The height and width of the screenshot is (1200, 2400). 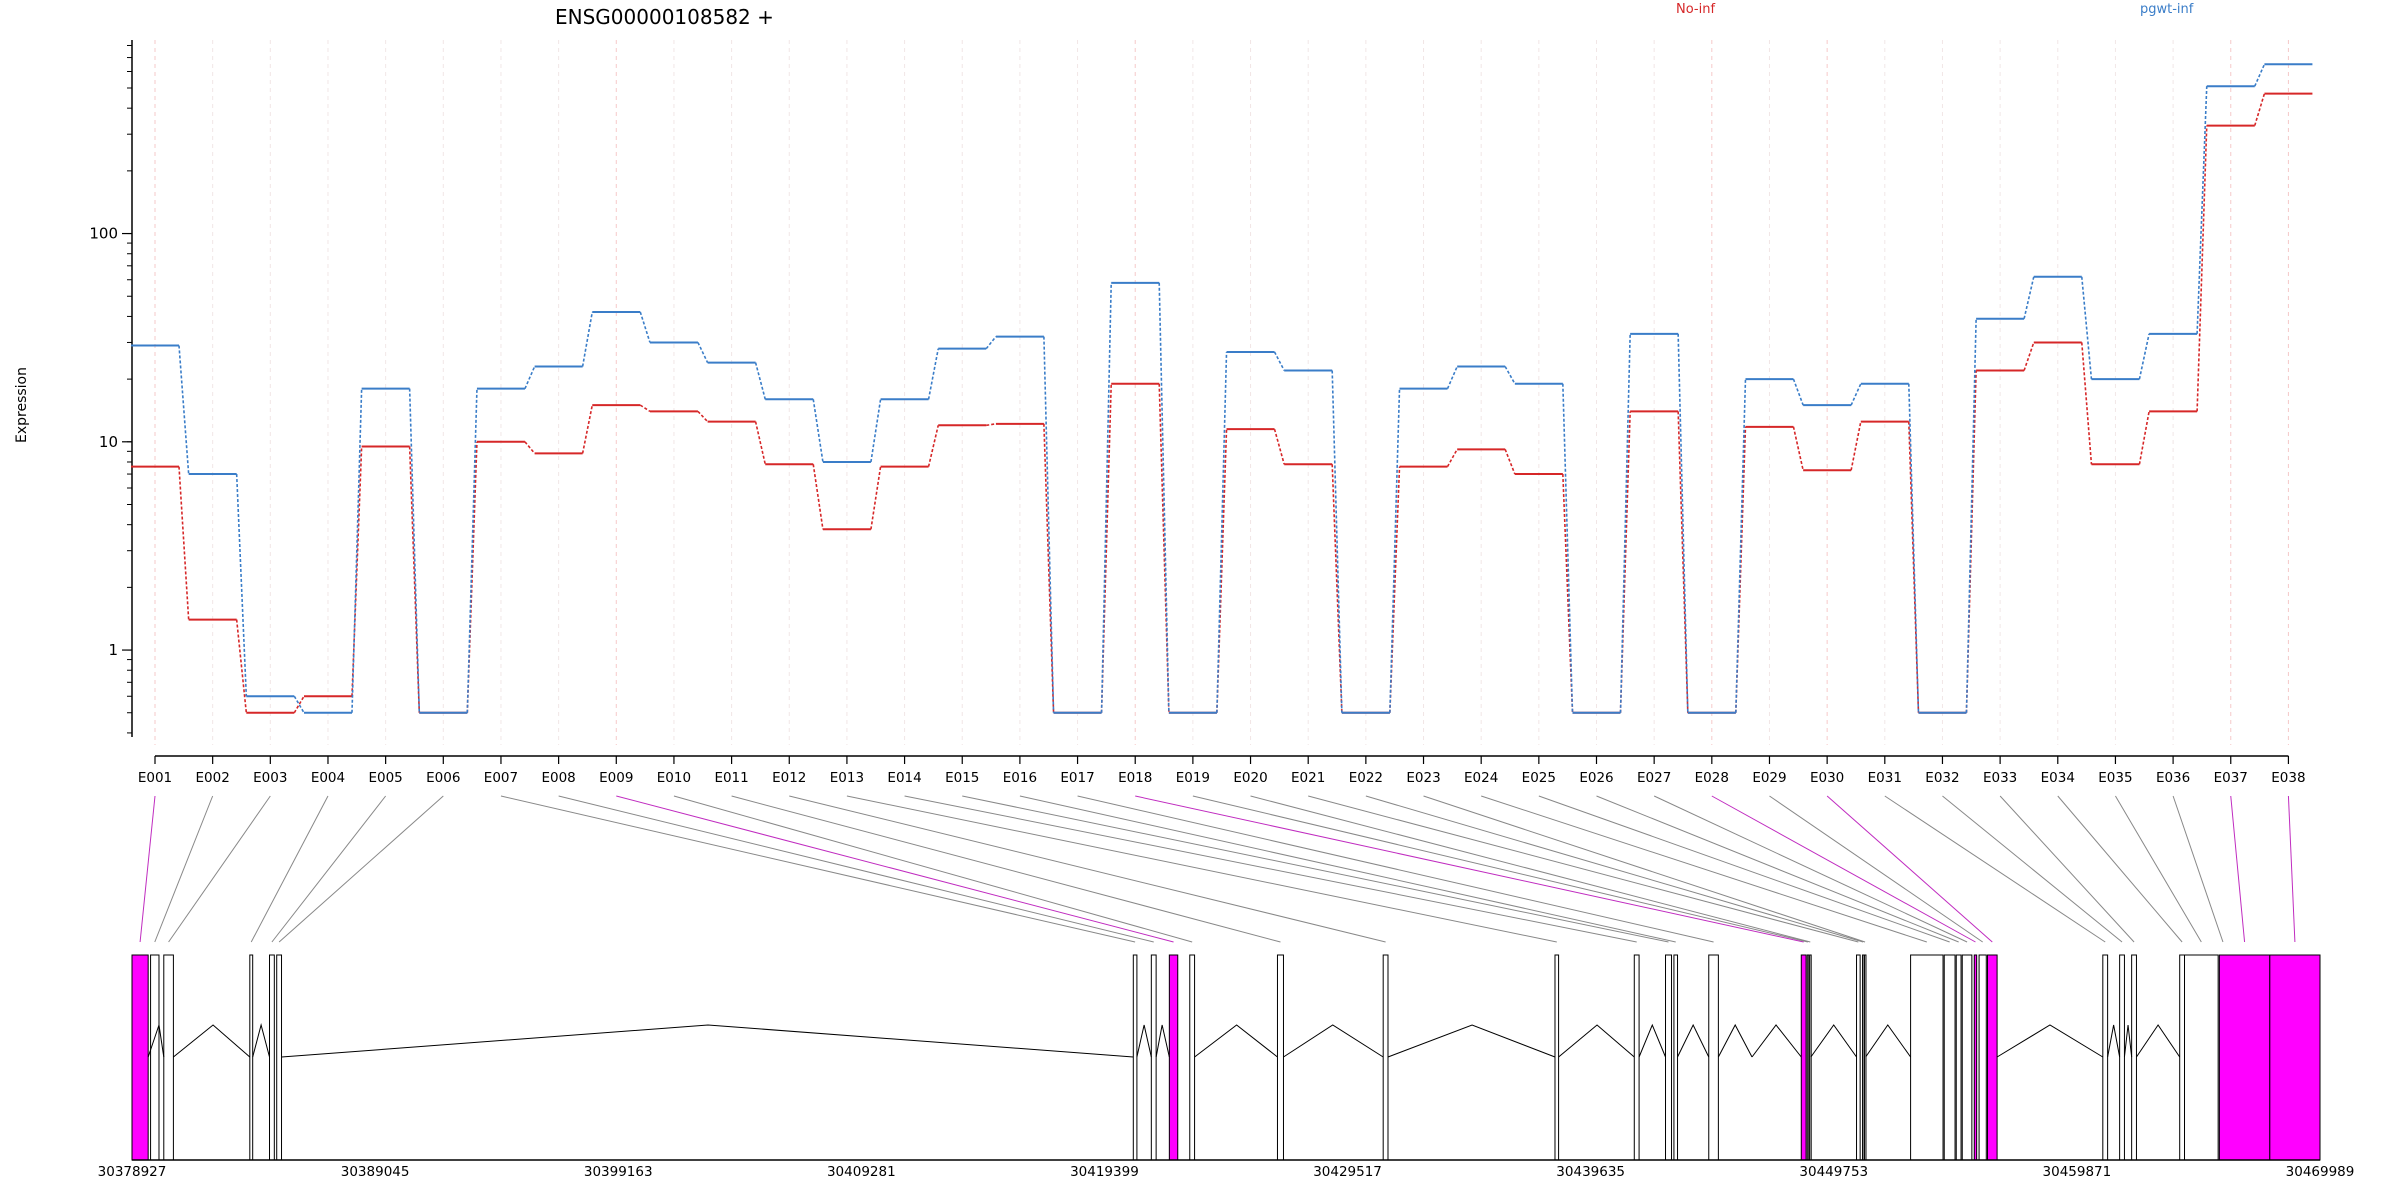 What do you see at coordinates (962, 778) in the screenshot?
I see `x-tick-label: E015` at bounding box center [962, 778].